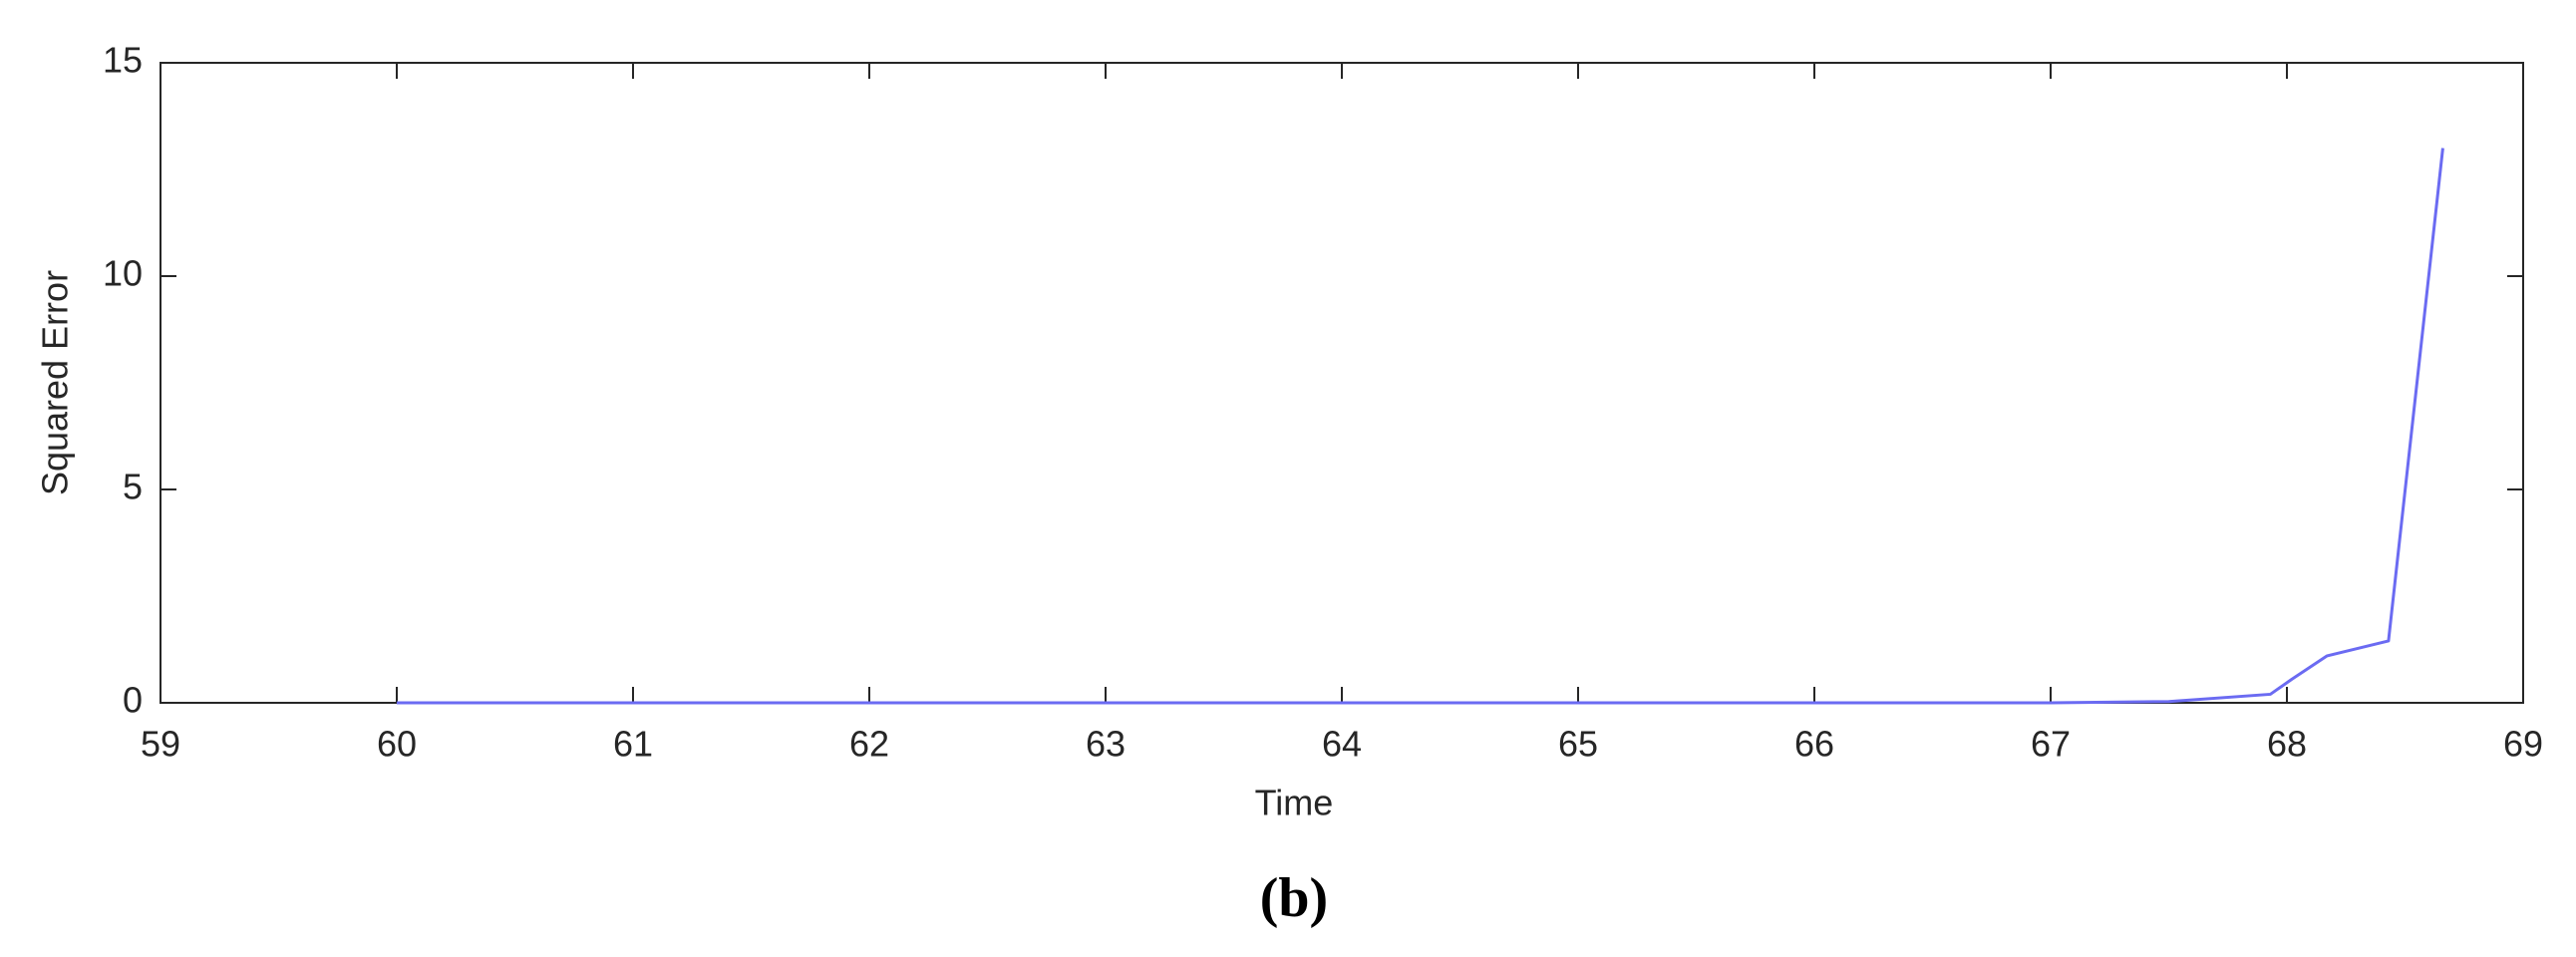 This screenshot has width=2576, height=957. I want to click on x-tick-label: 65, so click(1578, 744).